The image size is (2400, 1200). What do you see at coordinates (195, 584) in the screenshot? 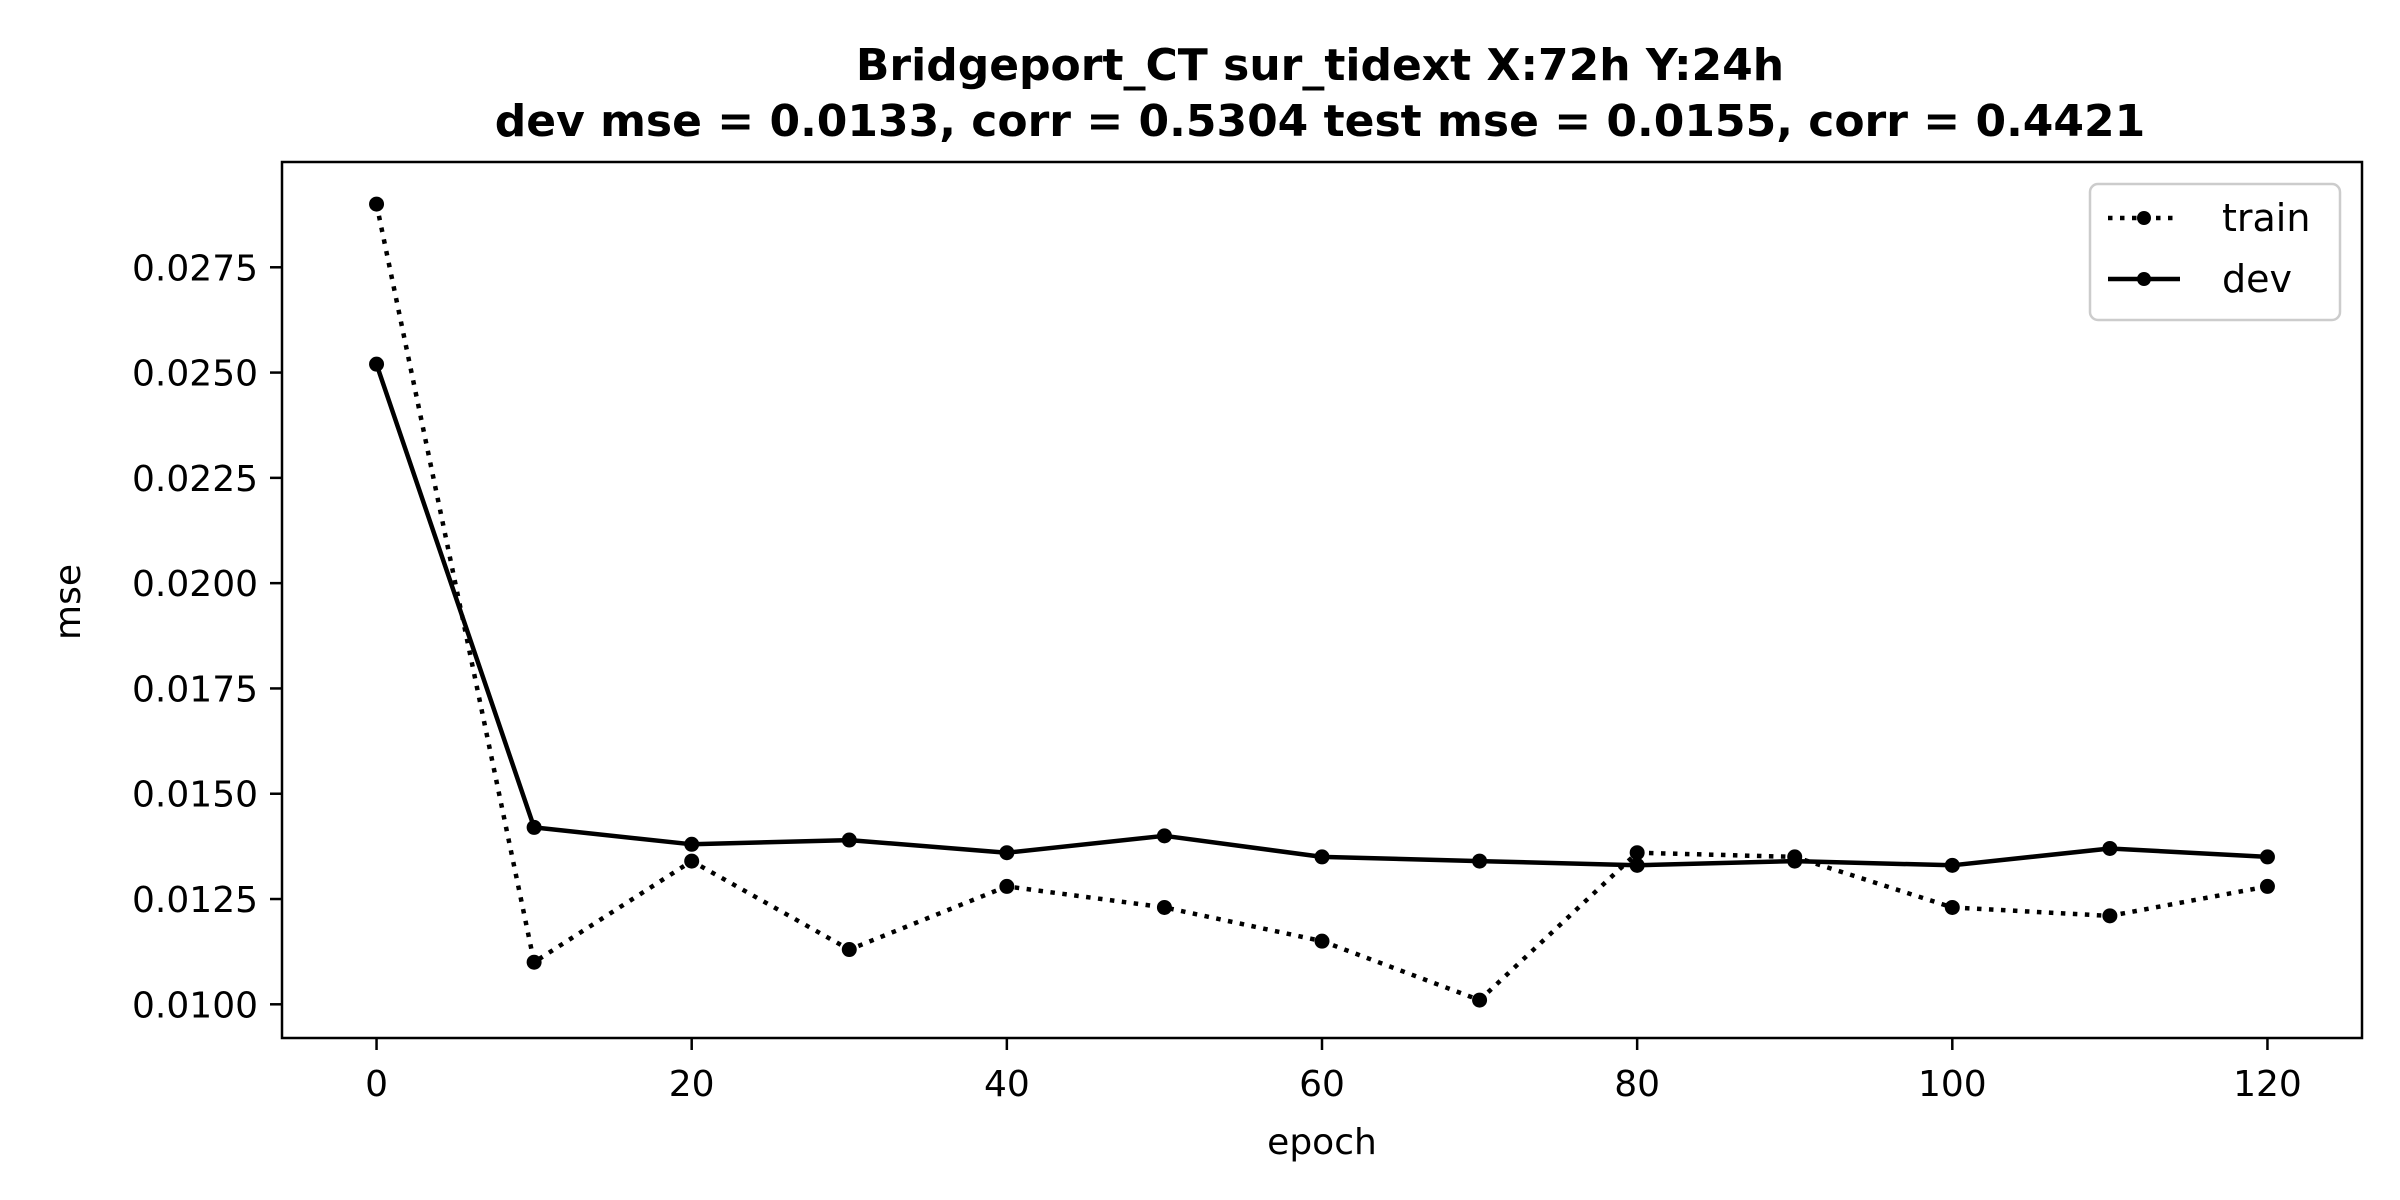
I see `y-tick-label: 0.0200` at bounding box center [195, 584].